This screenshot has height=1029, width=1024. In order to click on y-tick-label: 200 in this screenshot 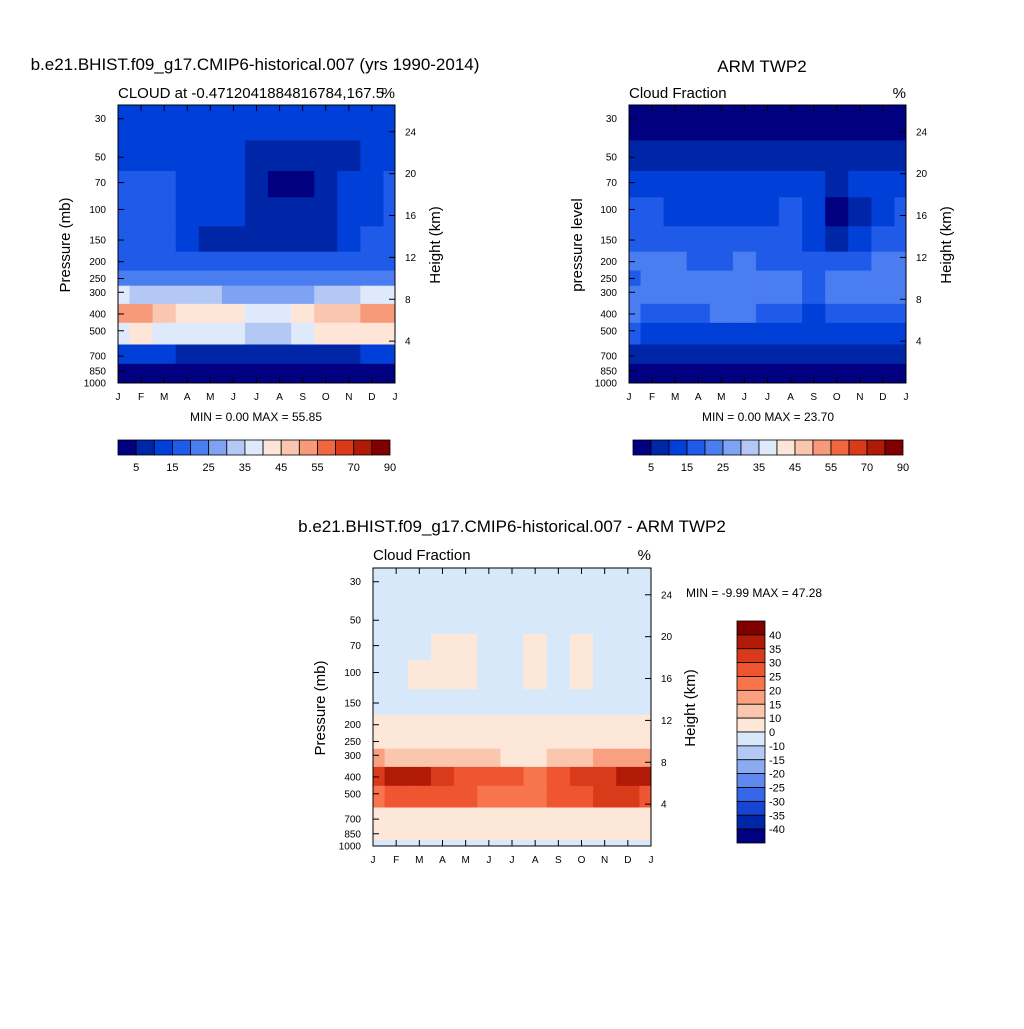, I will do `click(97, 262)`.